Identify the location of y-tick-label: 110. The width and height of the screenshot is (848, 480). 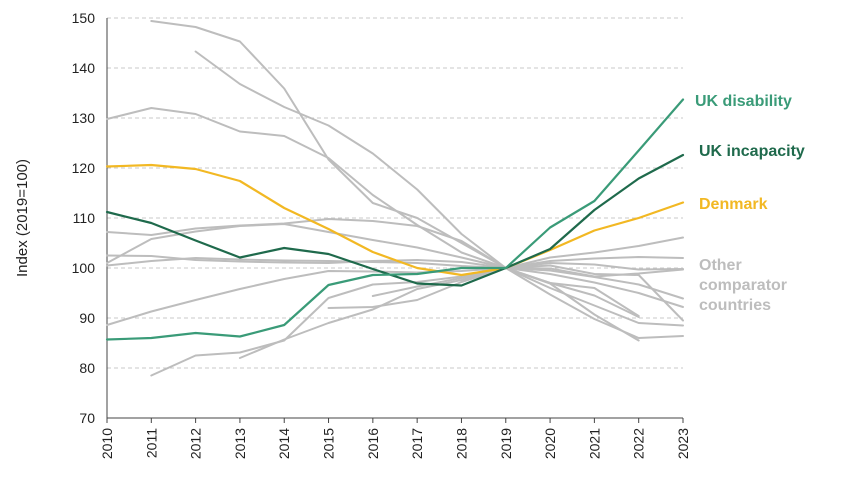
(84, 218).